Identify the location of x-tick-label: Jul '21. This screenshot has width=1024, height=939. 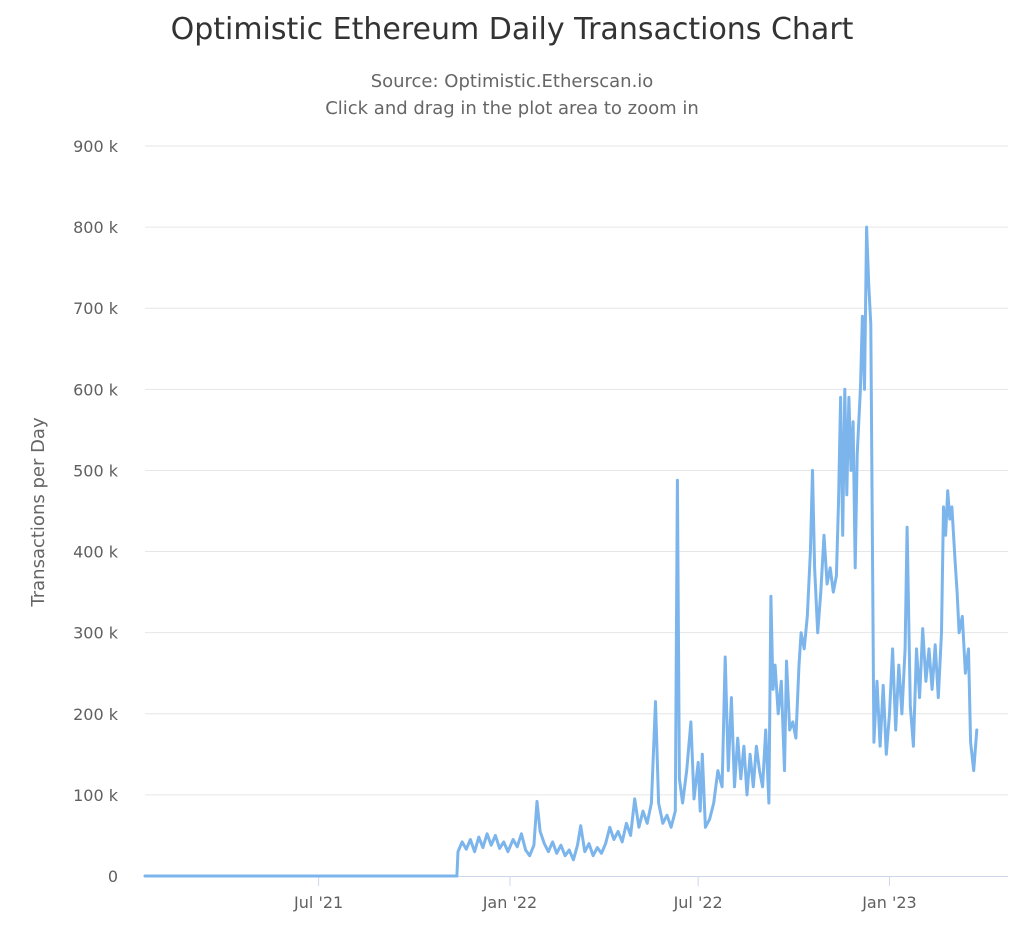
(318, 902).